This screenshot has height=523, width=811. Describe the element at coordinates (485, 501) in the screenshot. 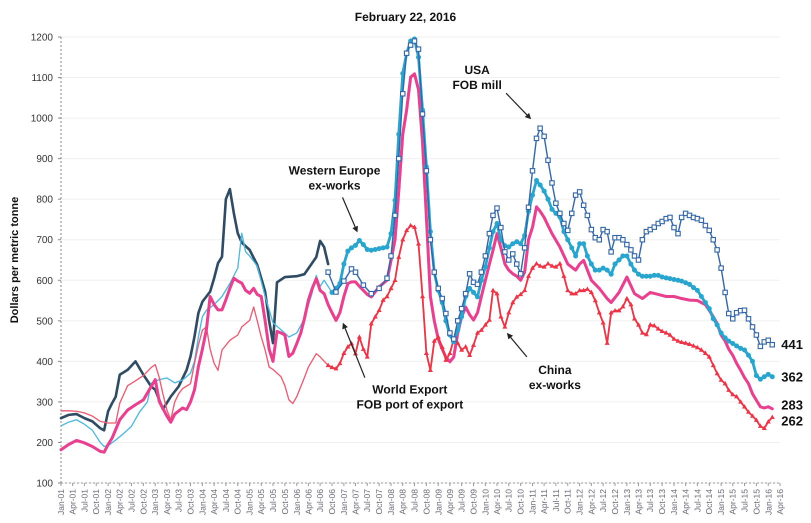

I see `x-tick-label: Jan-10` at that location.